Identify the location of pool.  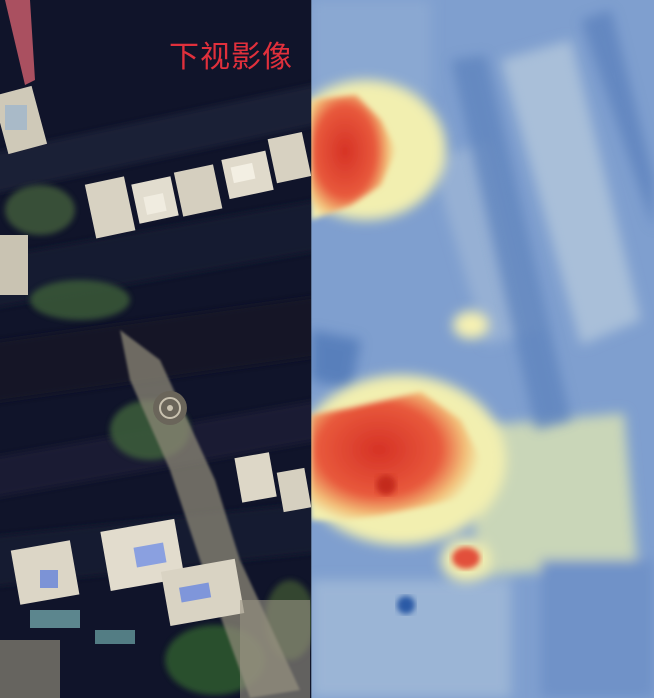
(49, 579).